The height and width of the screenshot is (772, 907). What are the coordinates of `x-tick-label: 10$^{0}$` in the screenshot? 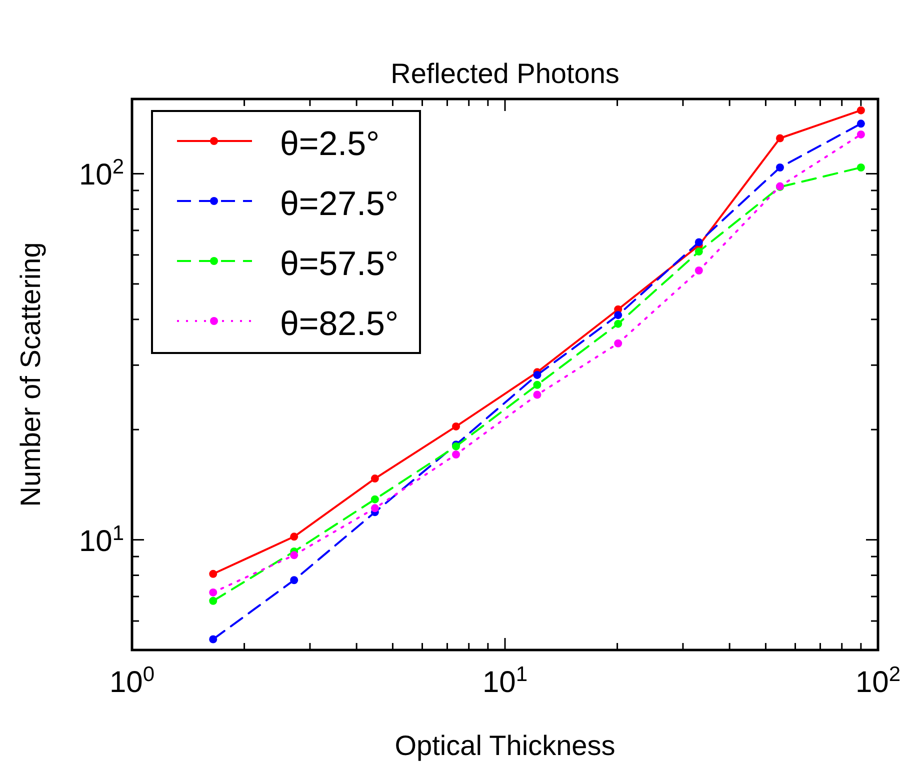 It's located at (132, 680).